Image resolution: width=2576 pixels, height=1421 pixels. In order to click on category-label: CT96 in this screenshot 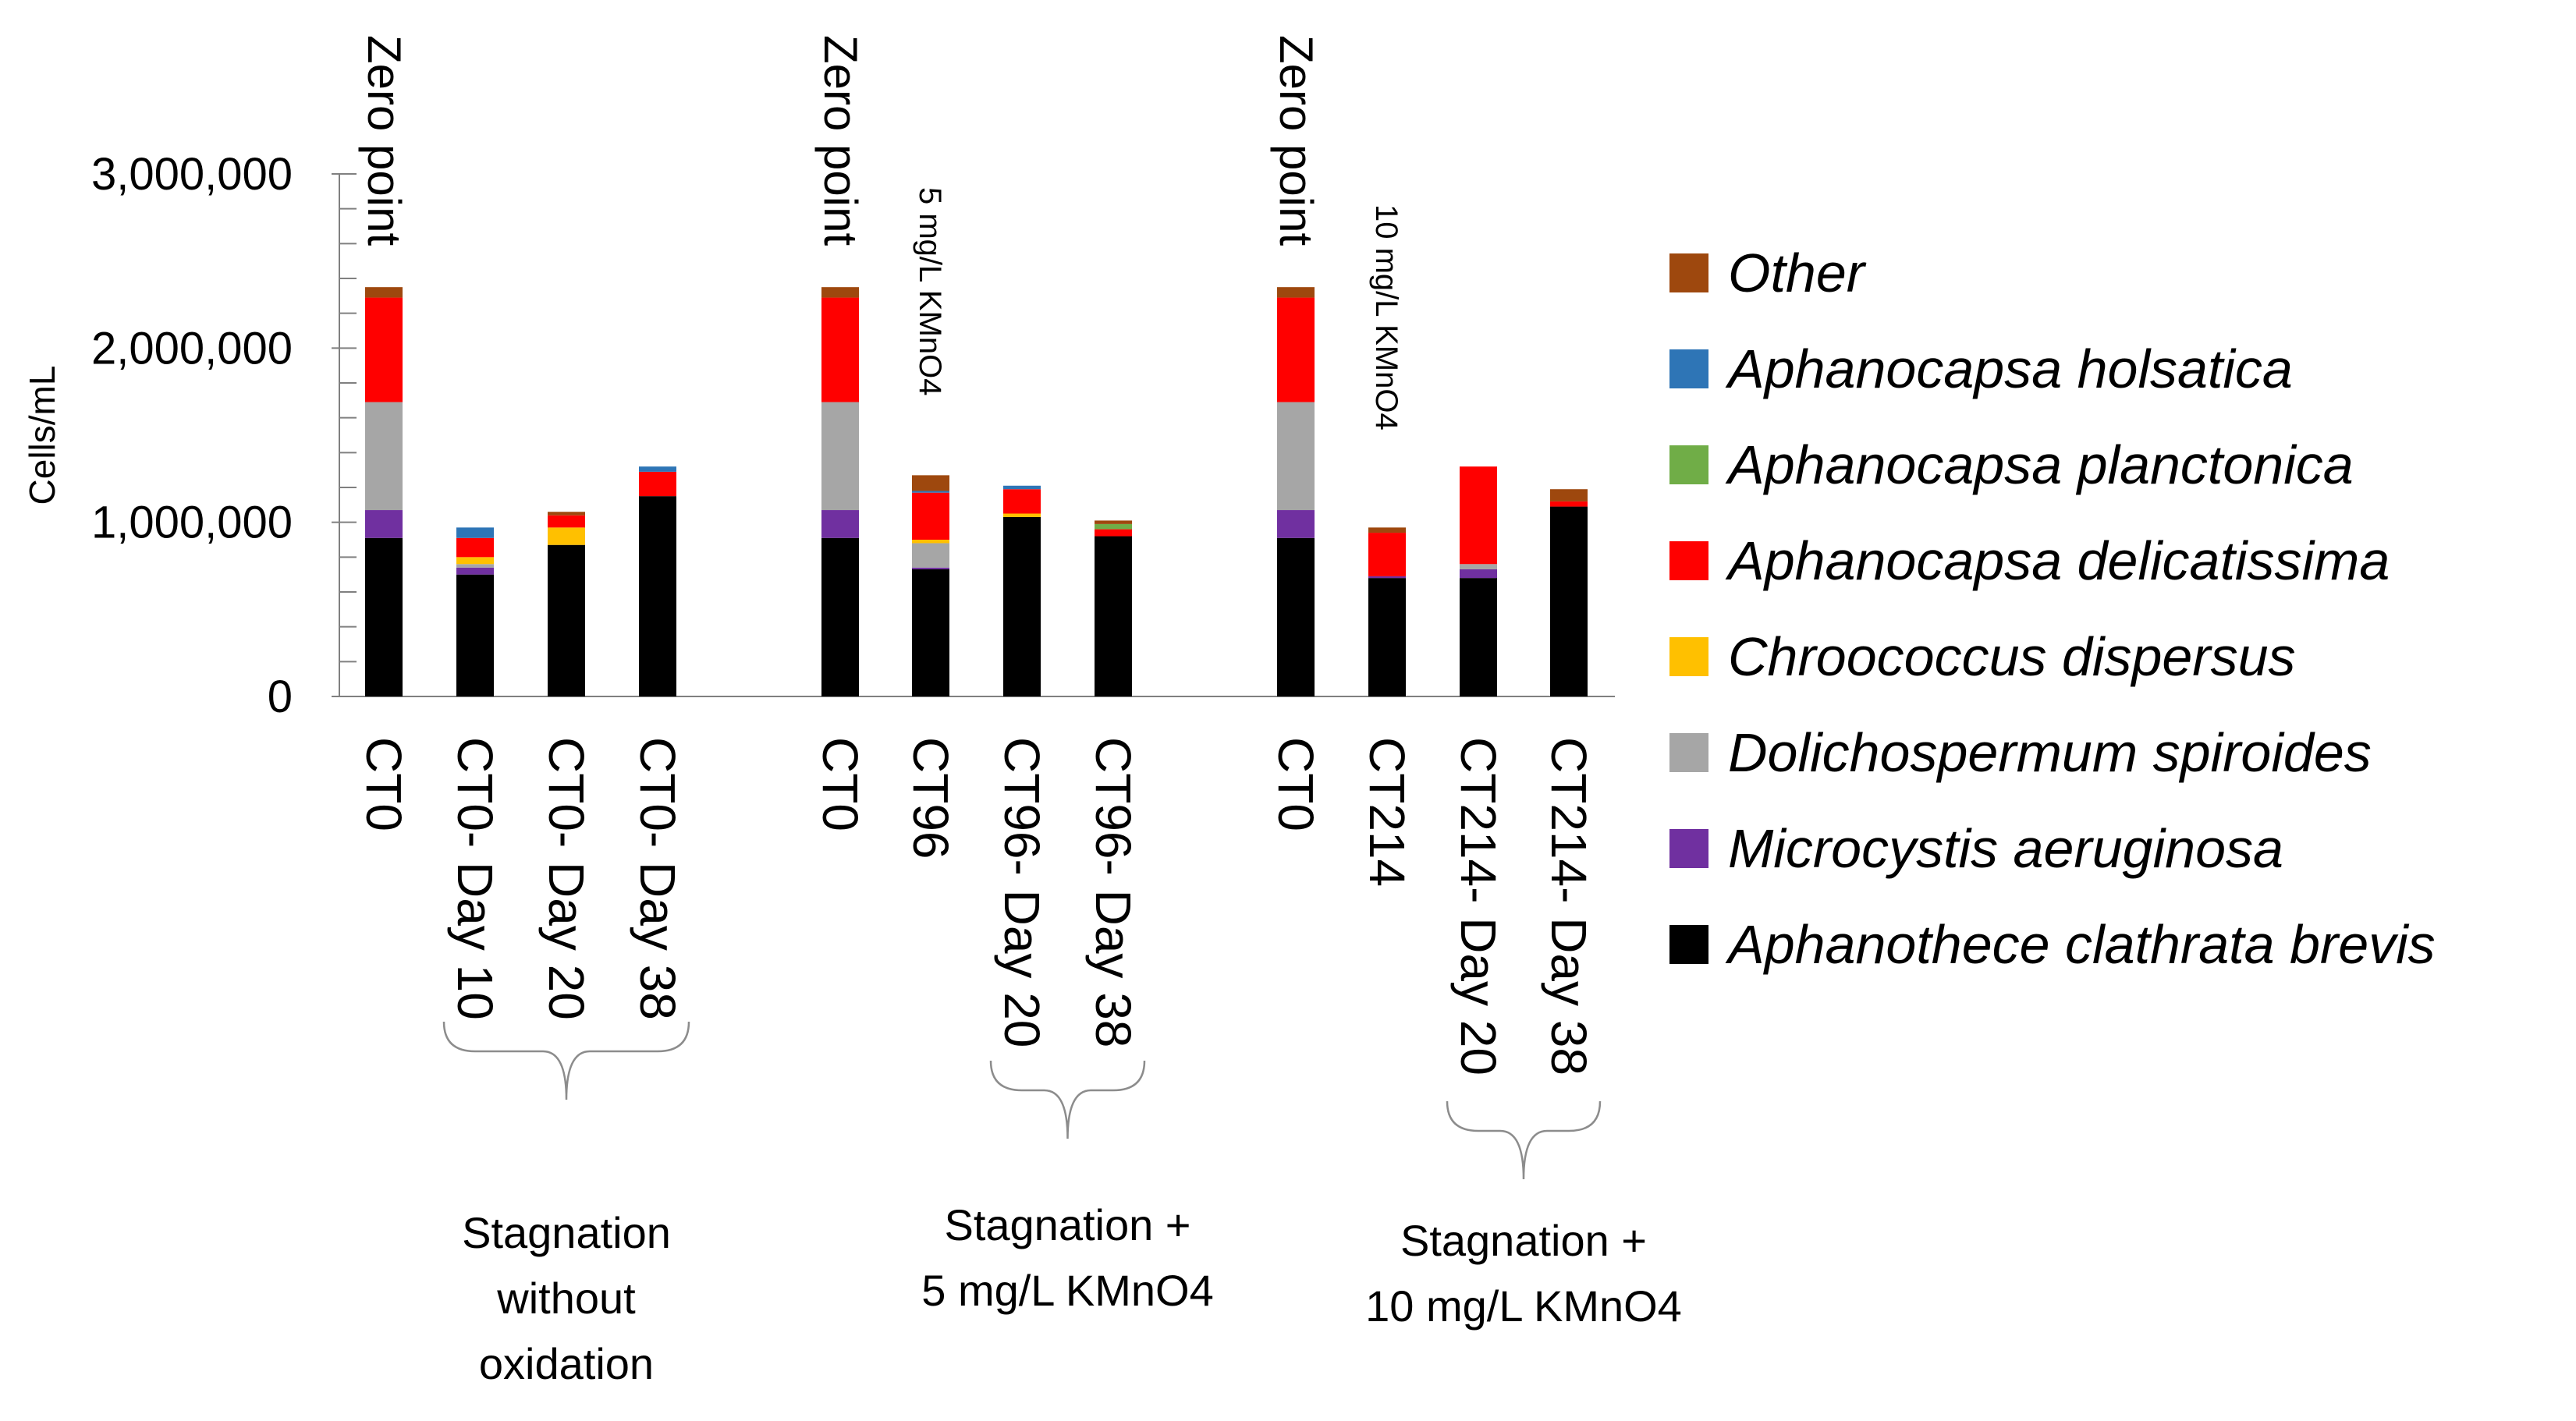, I will do `click(931, 798)`.